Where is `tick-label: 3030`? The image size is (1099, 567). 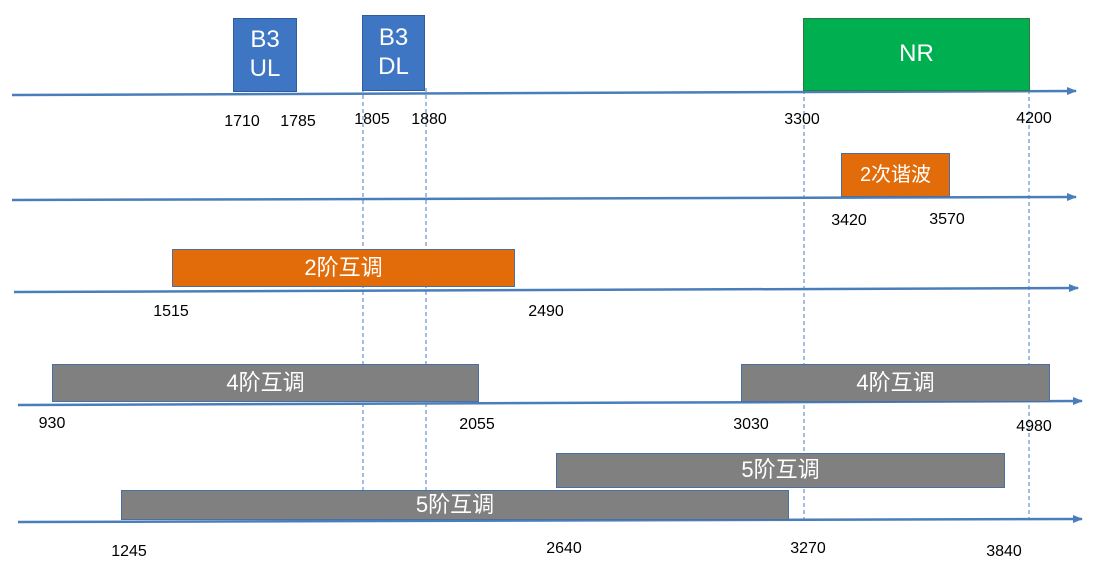 tick-label: 3030 is located at coordinates (751, 424).